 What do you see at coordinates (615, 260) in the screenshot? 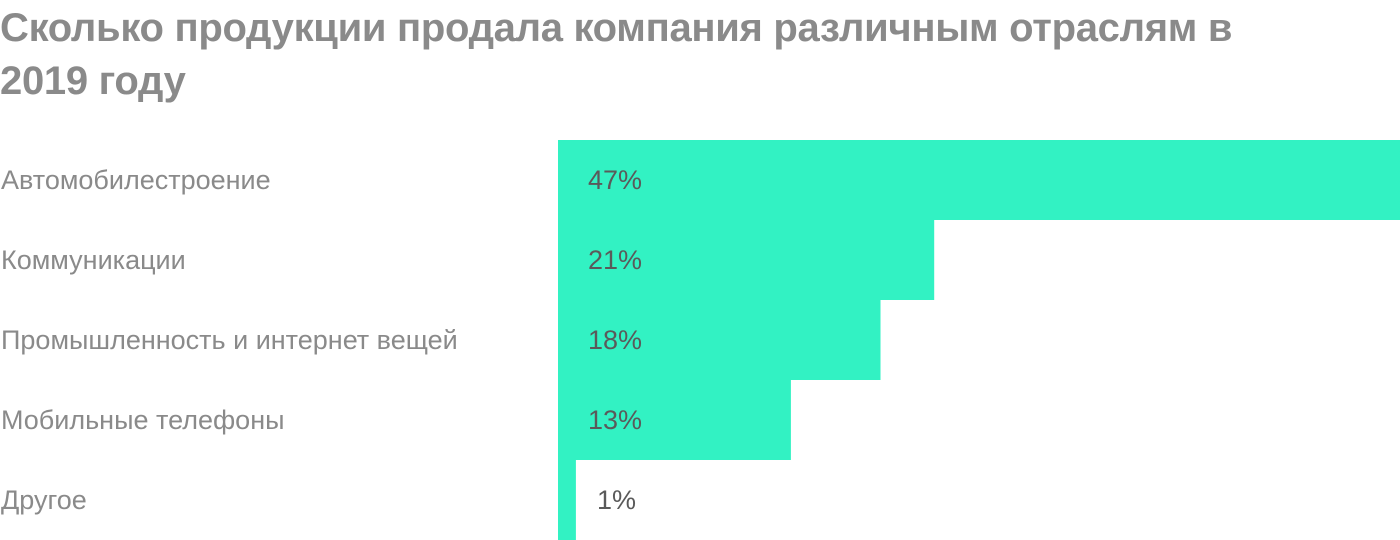
I see `value-label: 21%` at bounding box center [615, 260].